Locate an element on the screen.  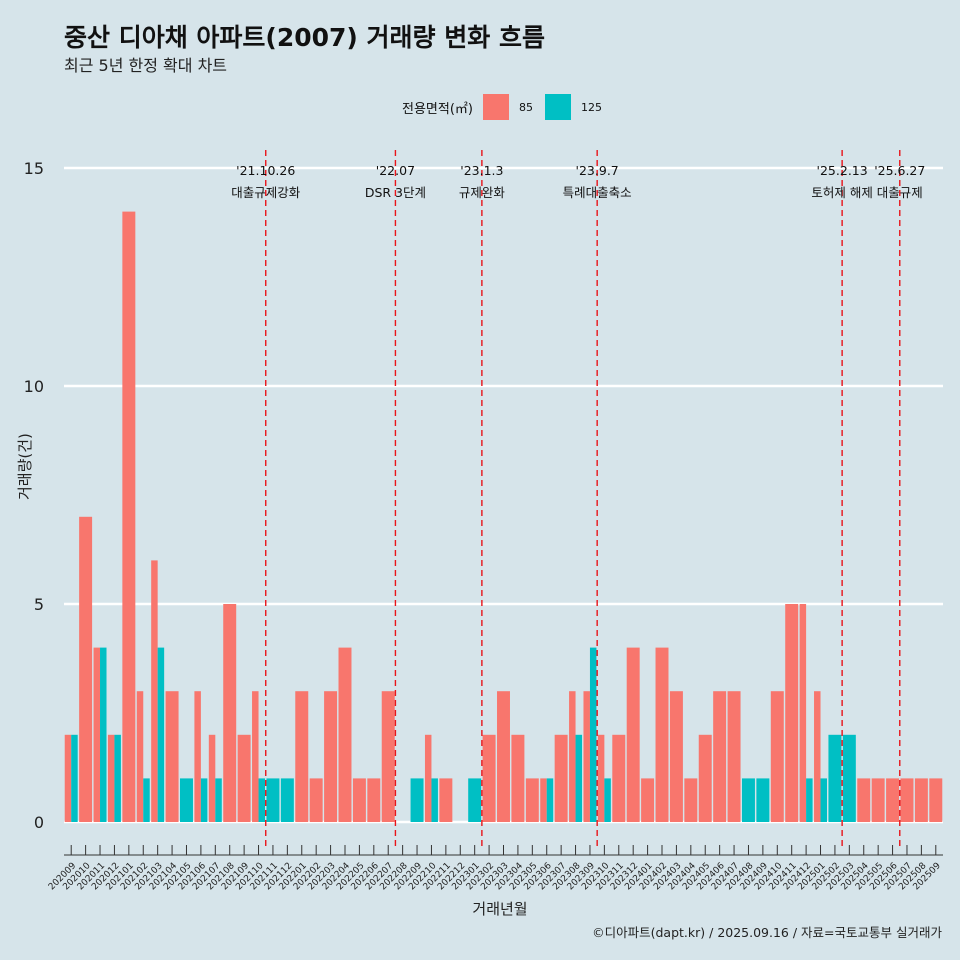
y-tick-label-15: 15 is located at coordinates (34, 168).